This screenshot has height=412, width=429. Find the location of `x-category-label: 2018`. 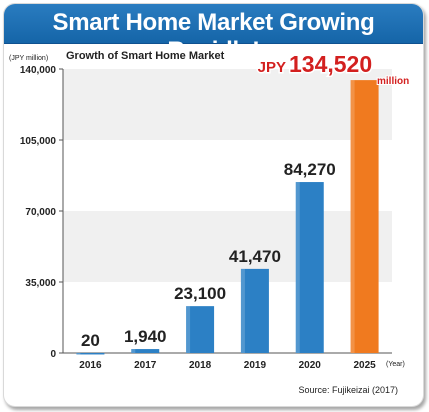

x-category-label: 2018 is located at coordinates (200, 365).